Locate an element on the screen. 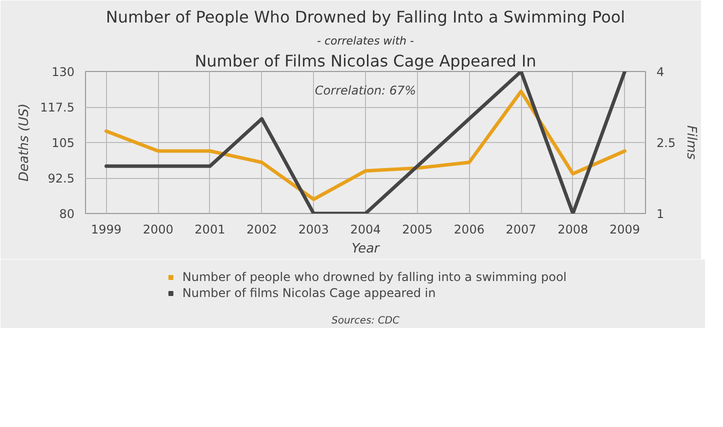 The image size is (723, 427). x-tick-label: 2006 is located at coordinates (469, 229).